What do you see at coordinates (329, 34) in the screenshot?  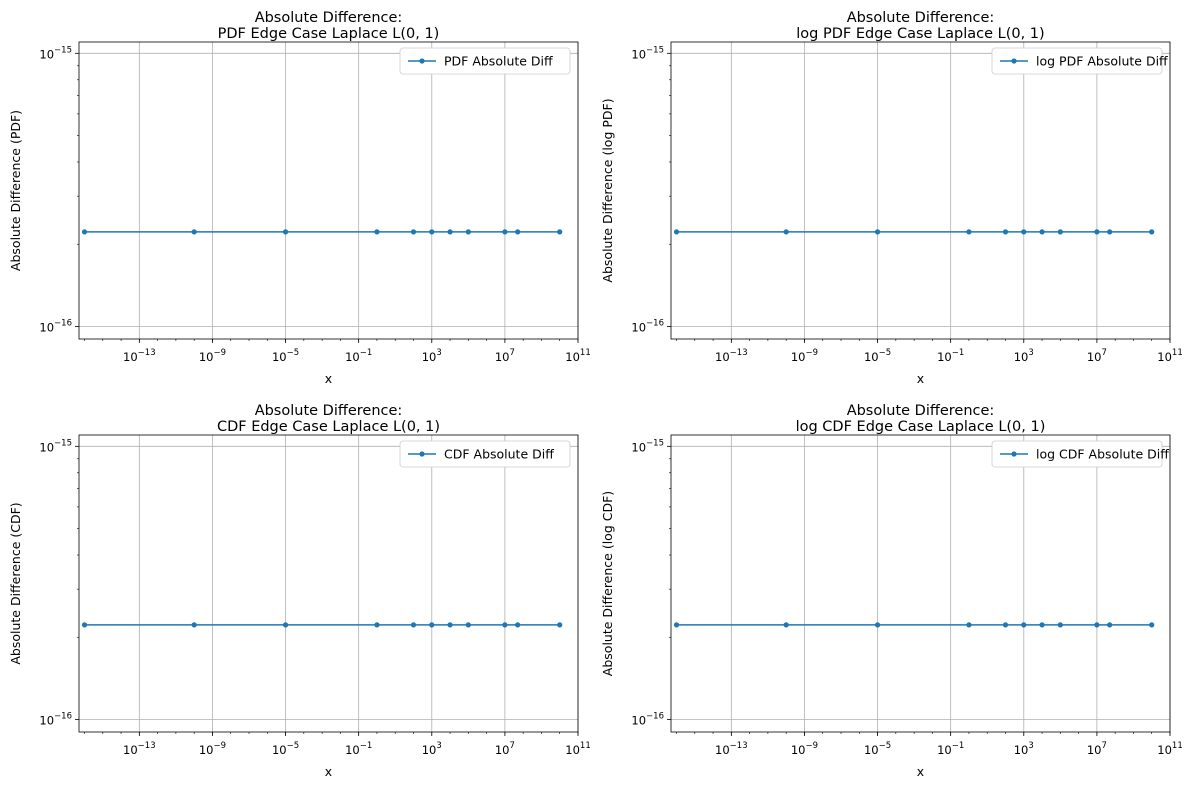 I see `chart-title-line2: PDF Edge Case Laplace L(0, 1)` at bounding box center [329, 34].